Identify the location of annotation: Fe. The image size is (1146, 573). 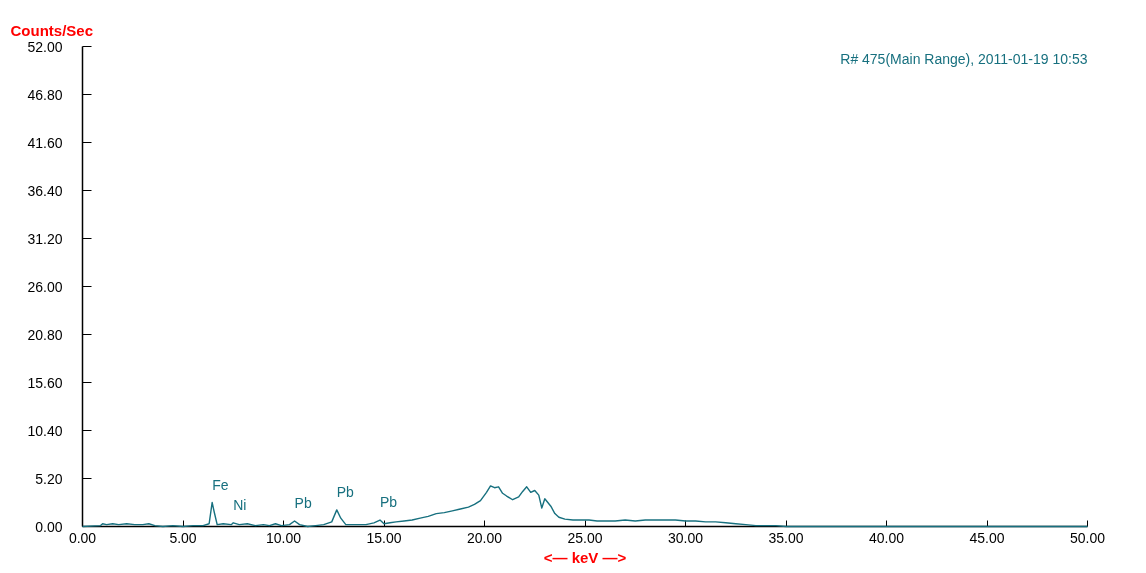
(220, 484).